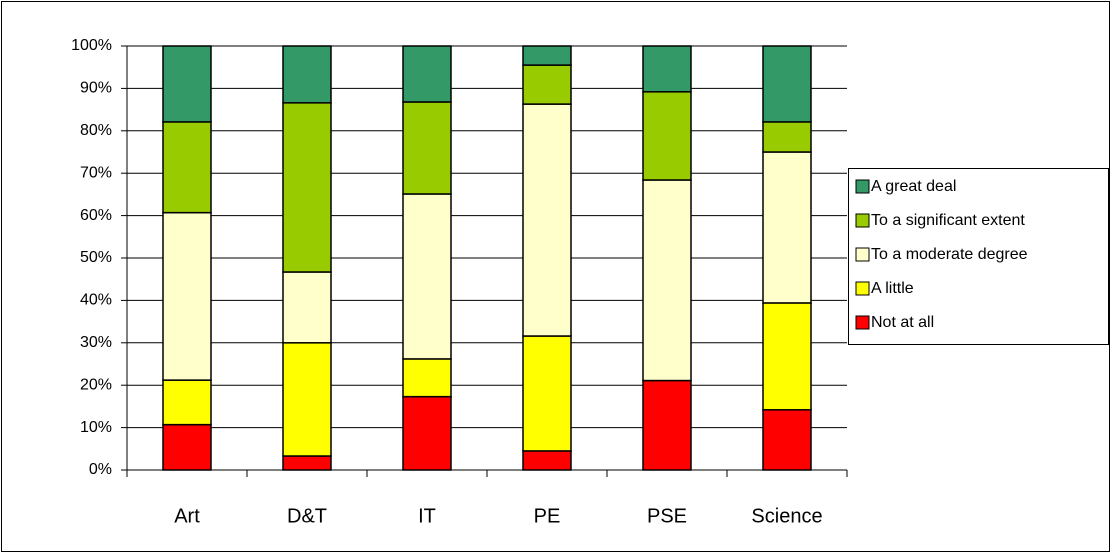 The width and height of the screenshot is (1112, 554). I want to click on x-tick-label: PSE, so click(667, 516).